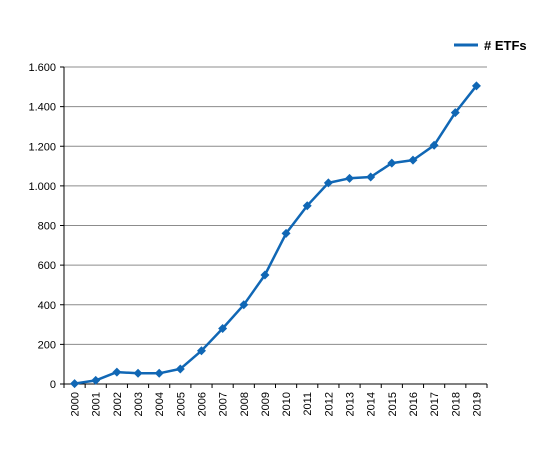 Image resolution: width=554 pixels, height=463 pixels. Describe the element at coordinates (245, 404) in the screenshot. I see `x-tick-label: 2008` at that location.